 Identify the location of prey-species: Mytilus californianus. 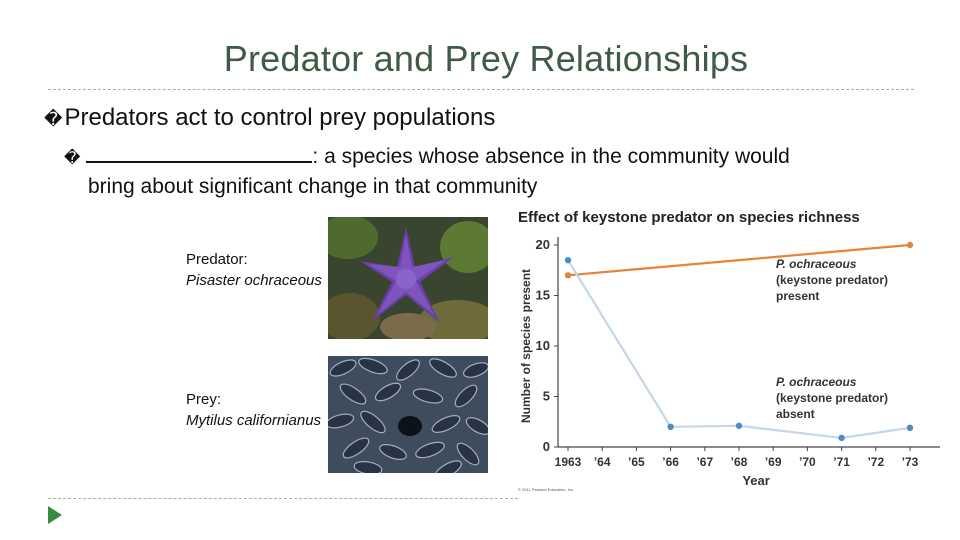
(254, 420).